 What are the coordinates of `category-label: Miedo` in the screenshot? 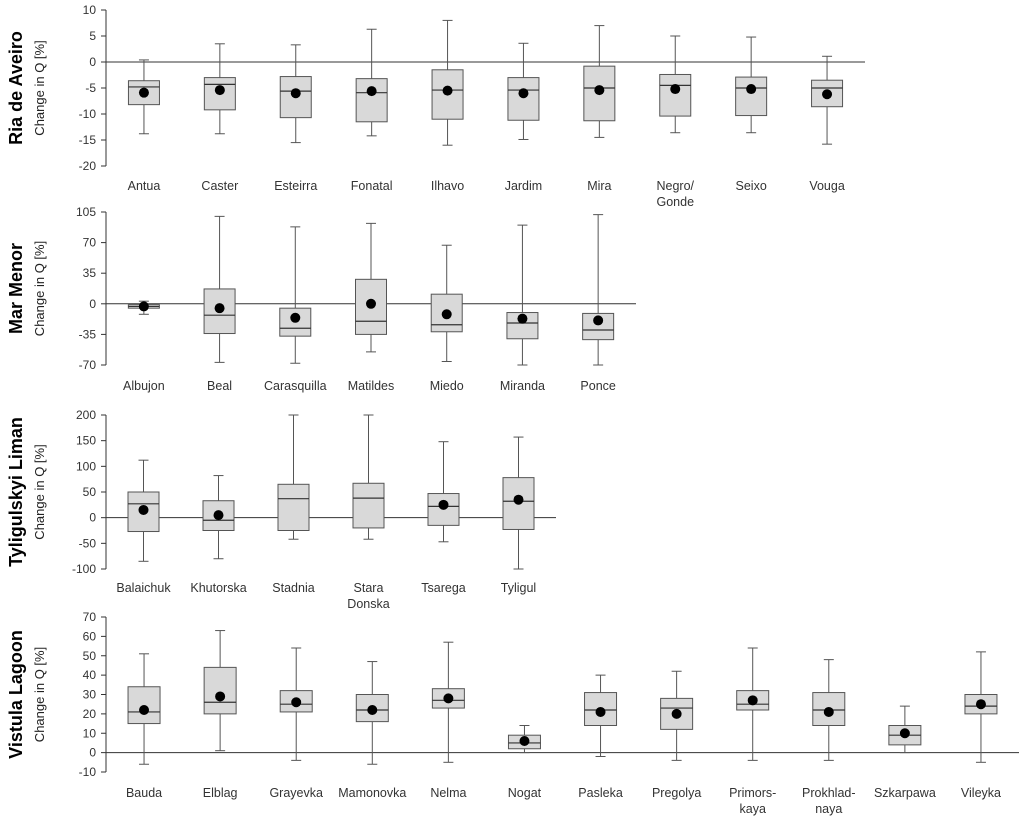 It's located at (447, 386).